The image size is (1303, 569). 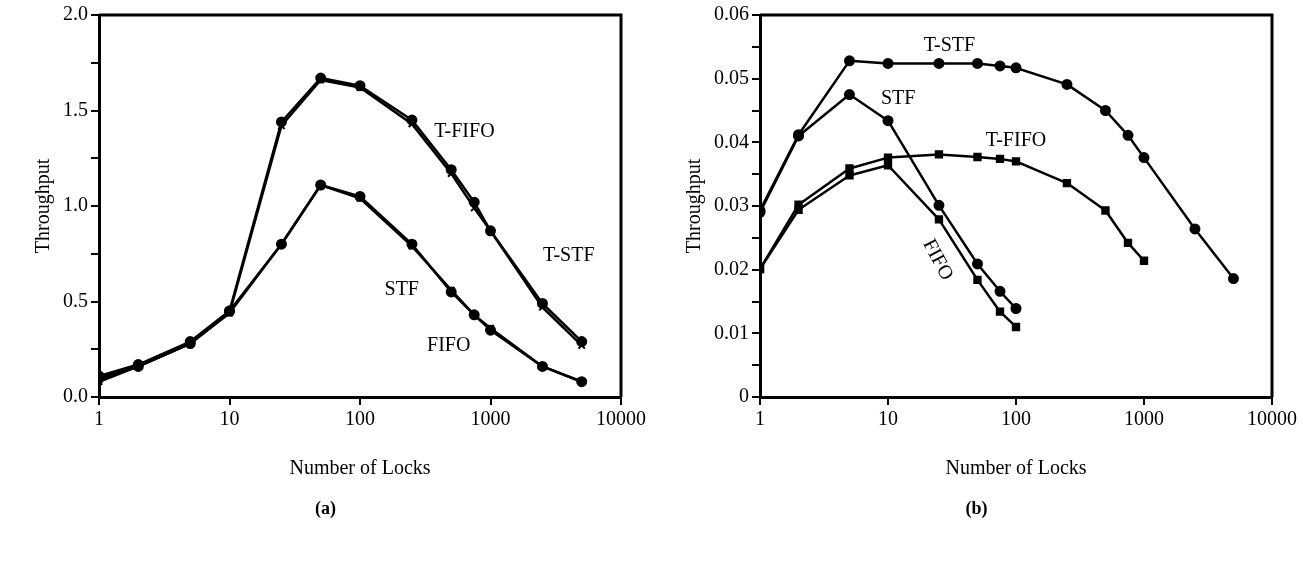 I want to click on y-tick-label: 0.02, so click(x=731, y=267).